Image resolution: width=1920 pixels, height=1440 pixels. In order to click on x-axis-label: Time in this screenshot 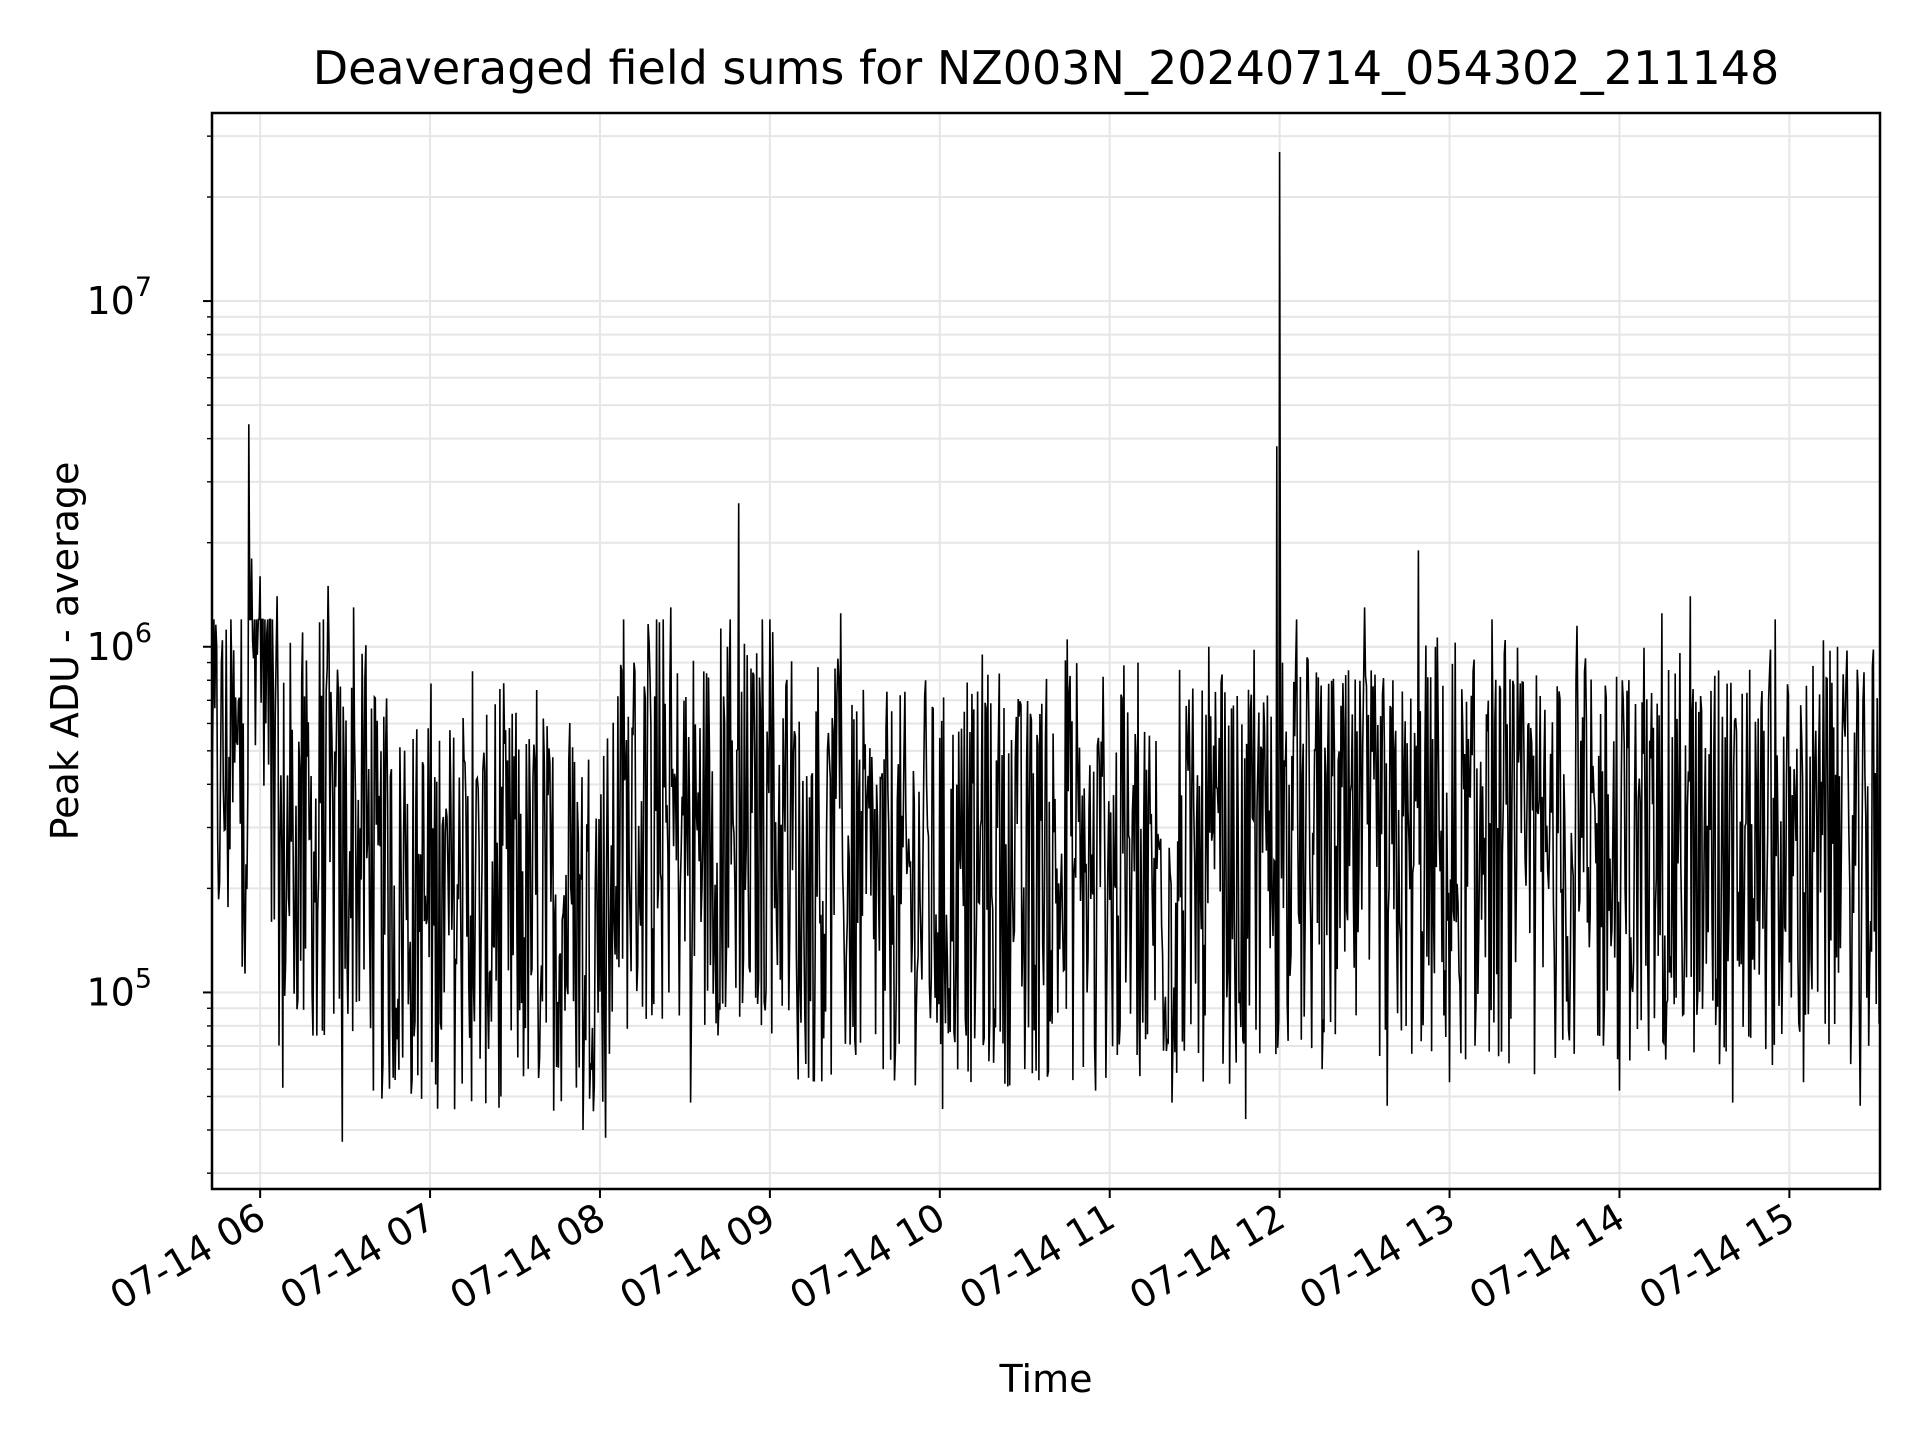, I will do `click(1046, 1379)`.